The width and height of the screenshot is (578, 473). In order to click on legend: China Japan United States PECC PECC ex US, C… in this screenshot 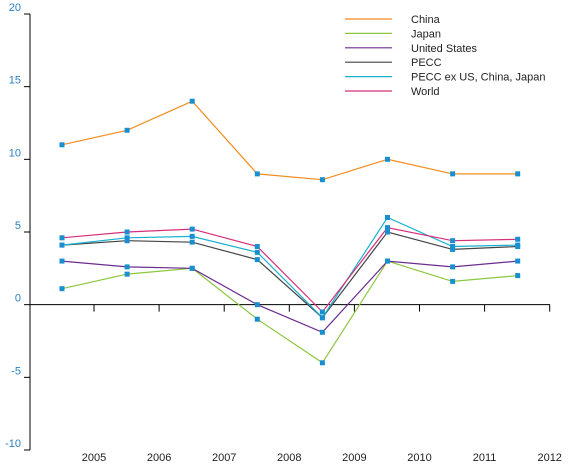, I will do `click(445, 56)`.